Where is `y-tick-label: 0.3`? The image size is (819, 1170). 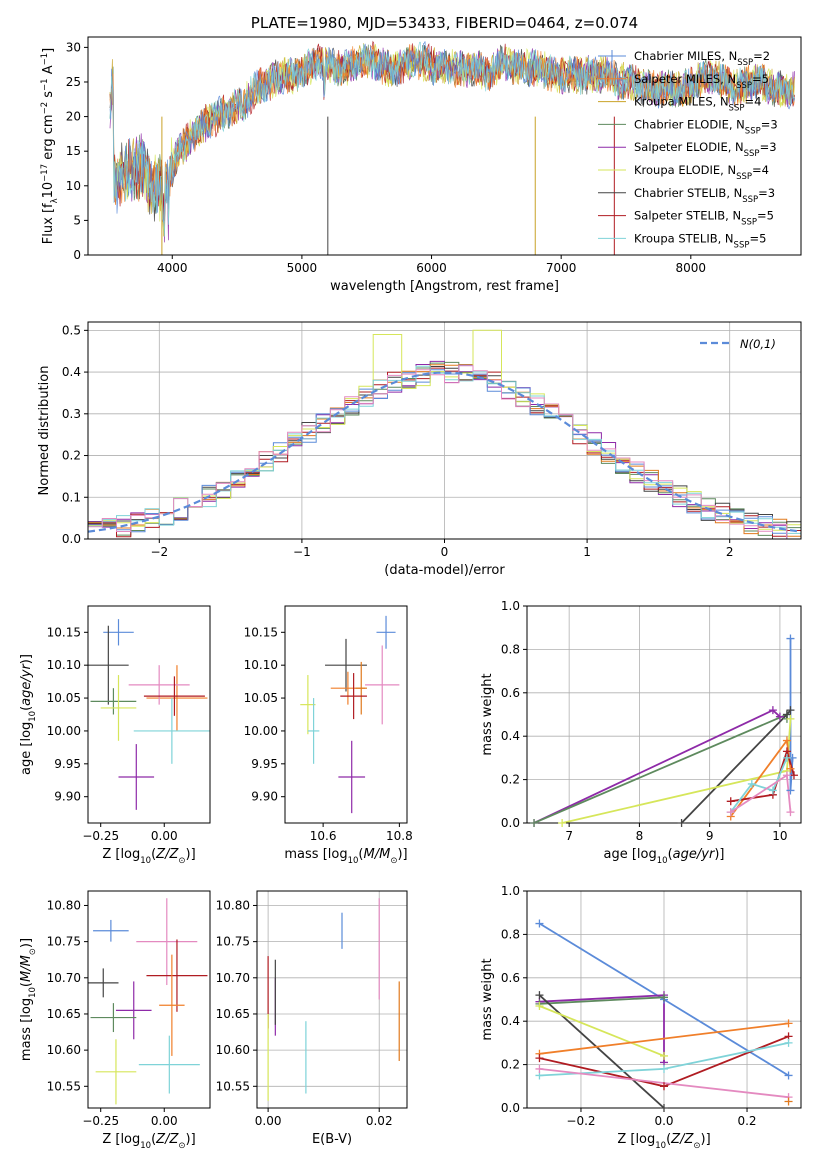
y-tick-label: 0.3 is located at coordinates (71, 414).